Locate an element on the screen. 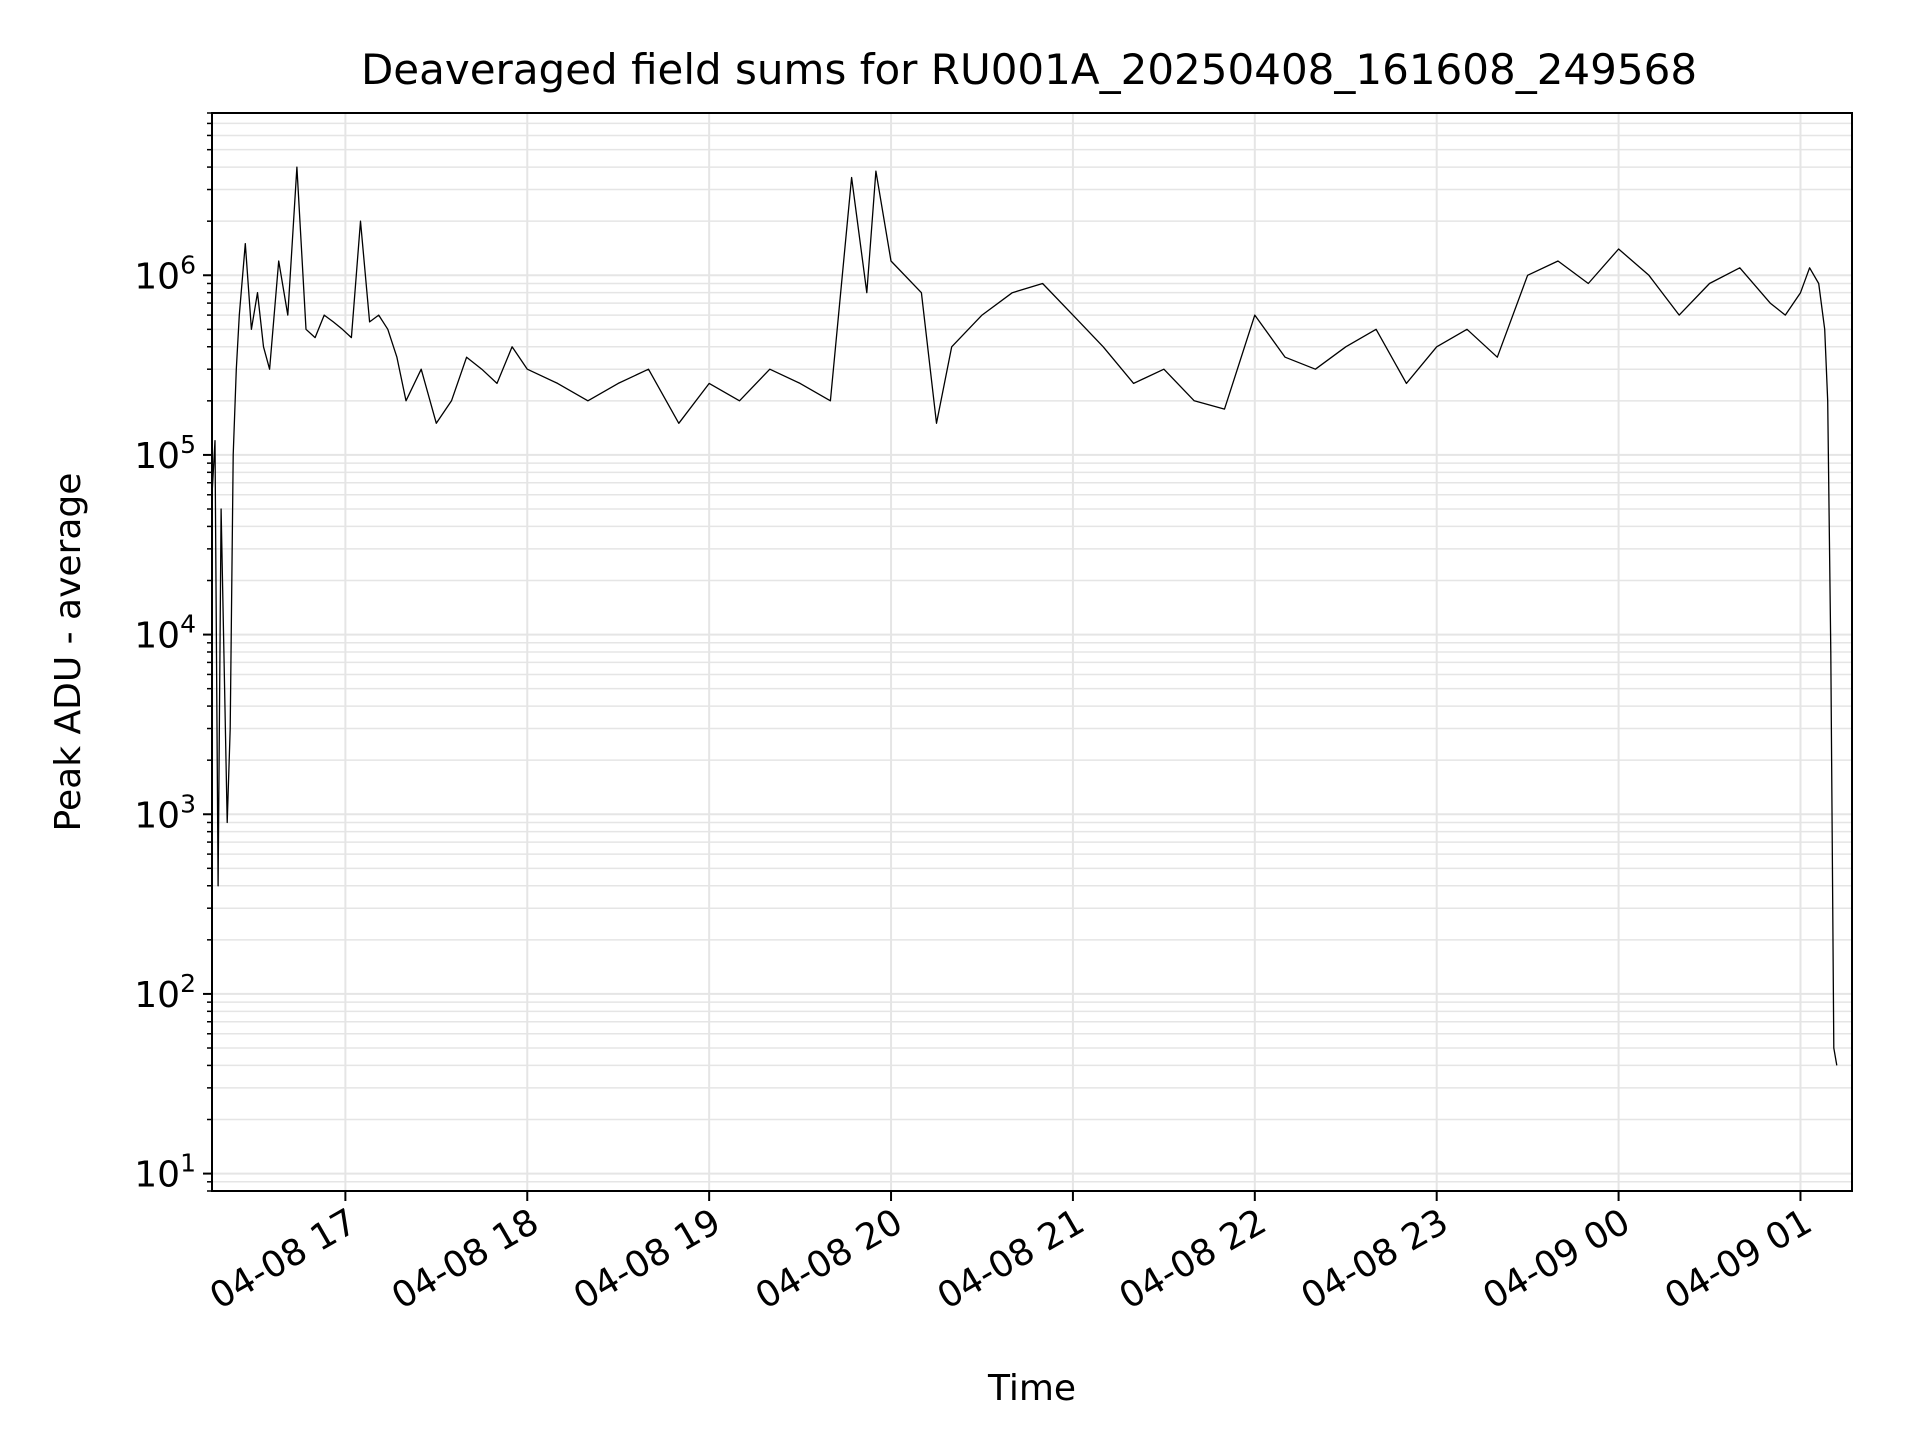 This screenshot has height=1440, width=1920. x-axis-label: Time is located at coordinates (1031, 1388).